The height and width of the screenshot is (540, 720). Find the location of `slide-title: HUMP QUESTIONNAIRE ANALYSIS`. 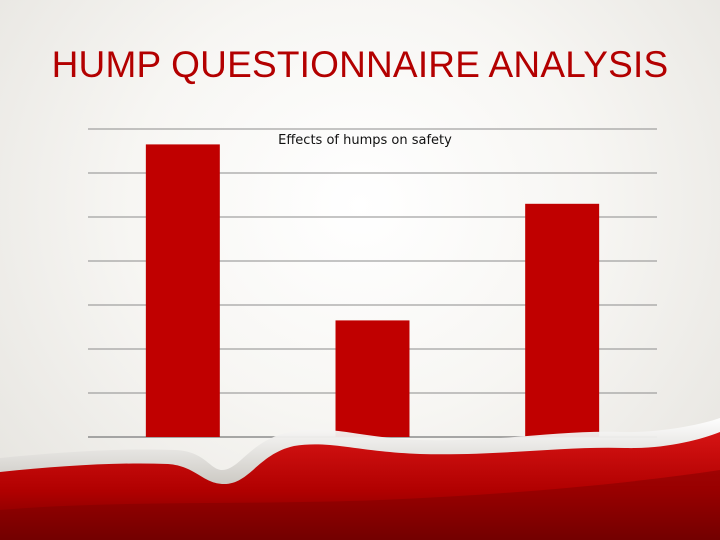

slide-title: HUMP QUESTIONNAIRE ANALYSIS is located at coordinates (360, 64).